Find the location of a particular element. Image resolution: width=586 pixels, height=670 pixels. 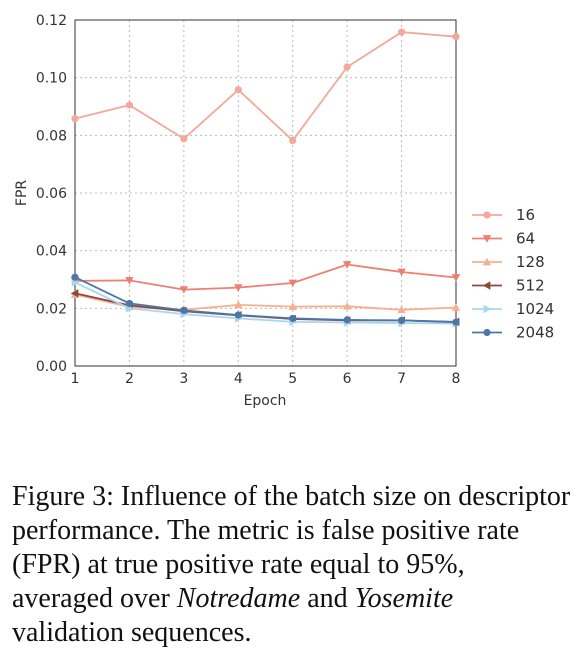

legend-label: 16 is located at coordinates (525, 215).